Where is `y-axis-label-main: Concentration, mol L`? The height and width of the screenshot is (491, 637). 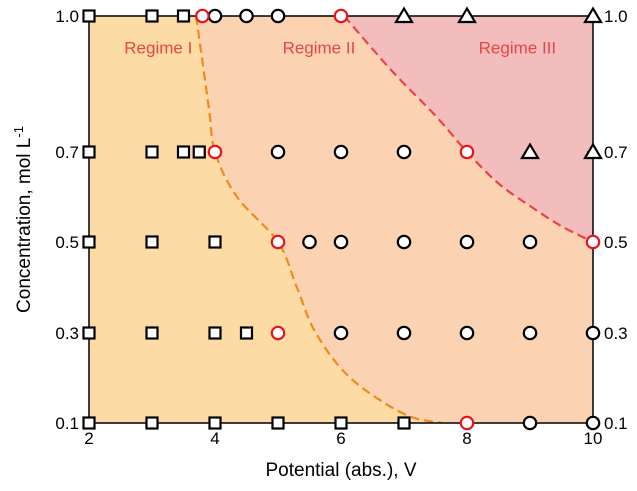
y-axis-label-main: Concentration, mol L is located at coordinates (24, 225).